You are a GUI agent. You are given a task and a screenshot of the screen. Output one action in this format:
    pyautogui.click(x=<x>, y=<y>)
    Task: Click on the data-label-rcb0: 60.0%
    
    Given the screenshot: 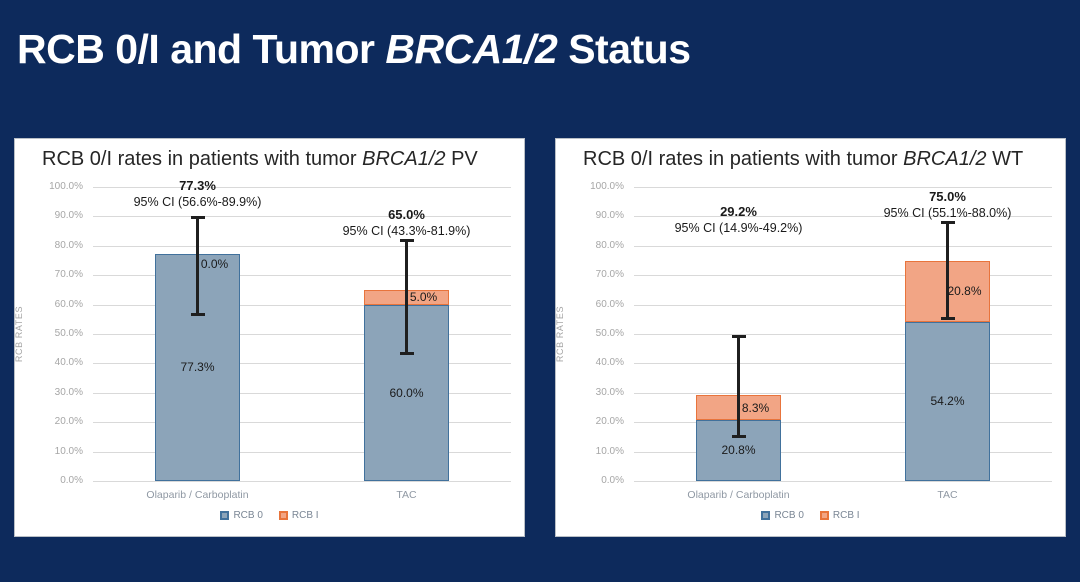 What is the action you would take?
    pyautogui.click(x=406, y=392)
    